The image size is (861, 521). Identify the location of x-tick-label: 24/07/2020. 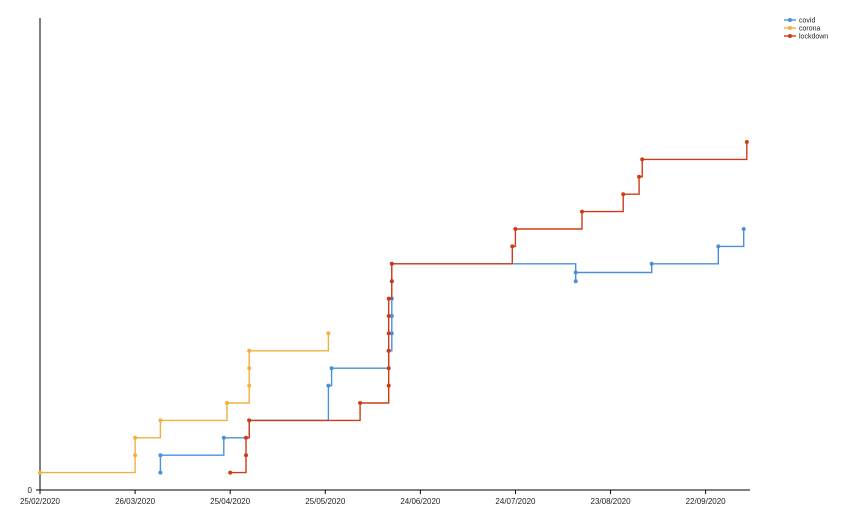
(515, 501).